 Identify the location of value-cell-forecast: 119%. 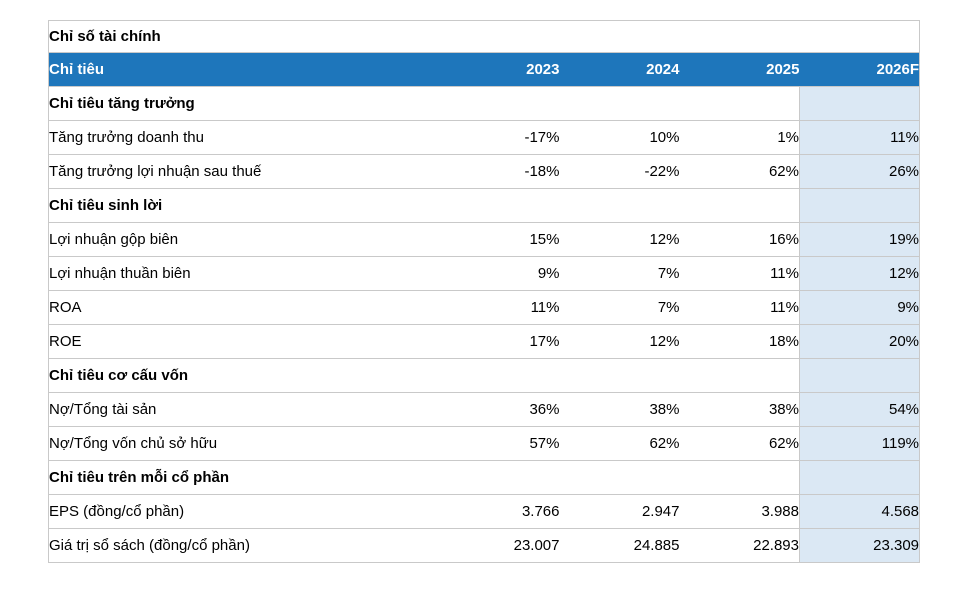
(859, 443).